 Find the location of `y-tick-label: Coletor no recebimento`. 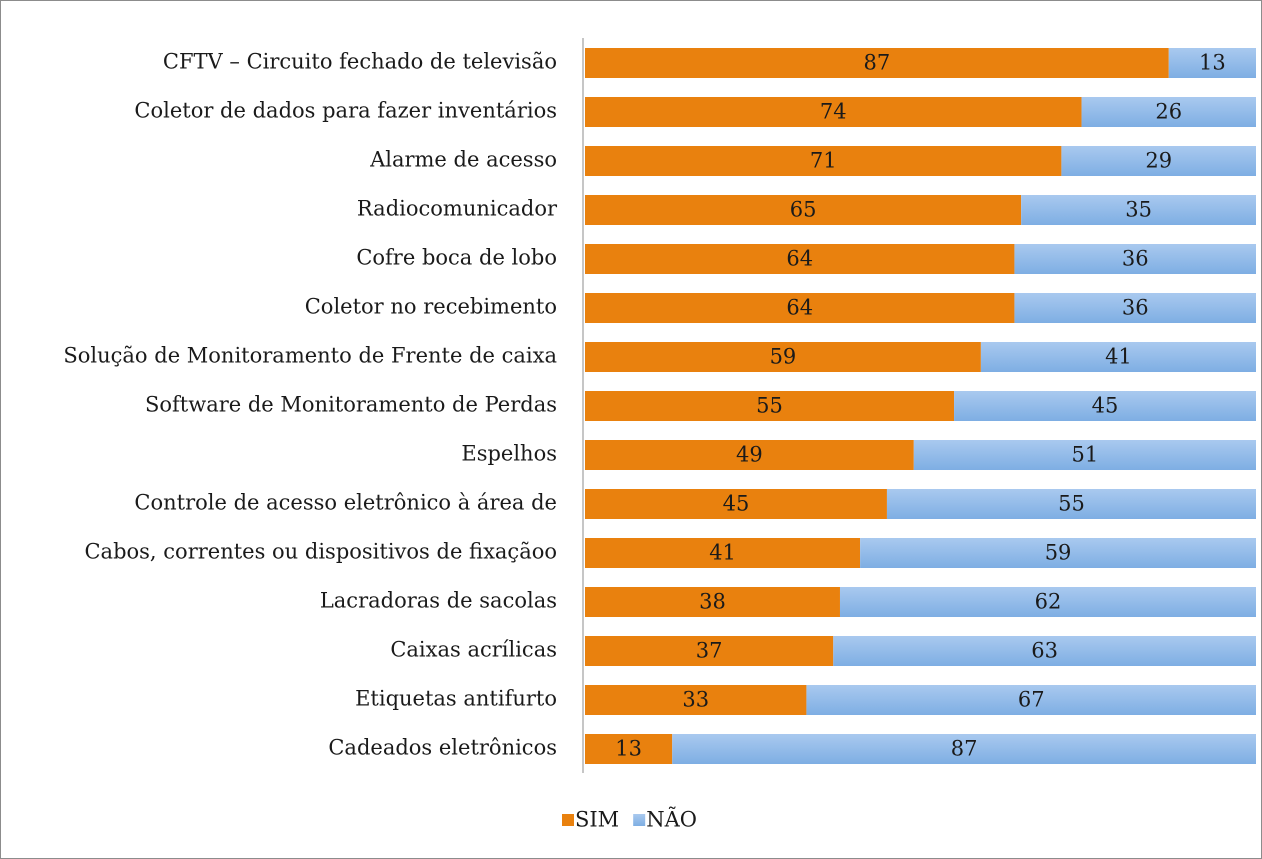

y-tick-label: Coletor no recebimento is located at coordinates (431, 307).